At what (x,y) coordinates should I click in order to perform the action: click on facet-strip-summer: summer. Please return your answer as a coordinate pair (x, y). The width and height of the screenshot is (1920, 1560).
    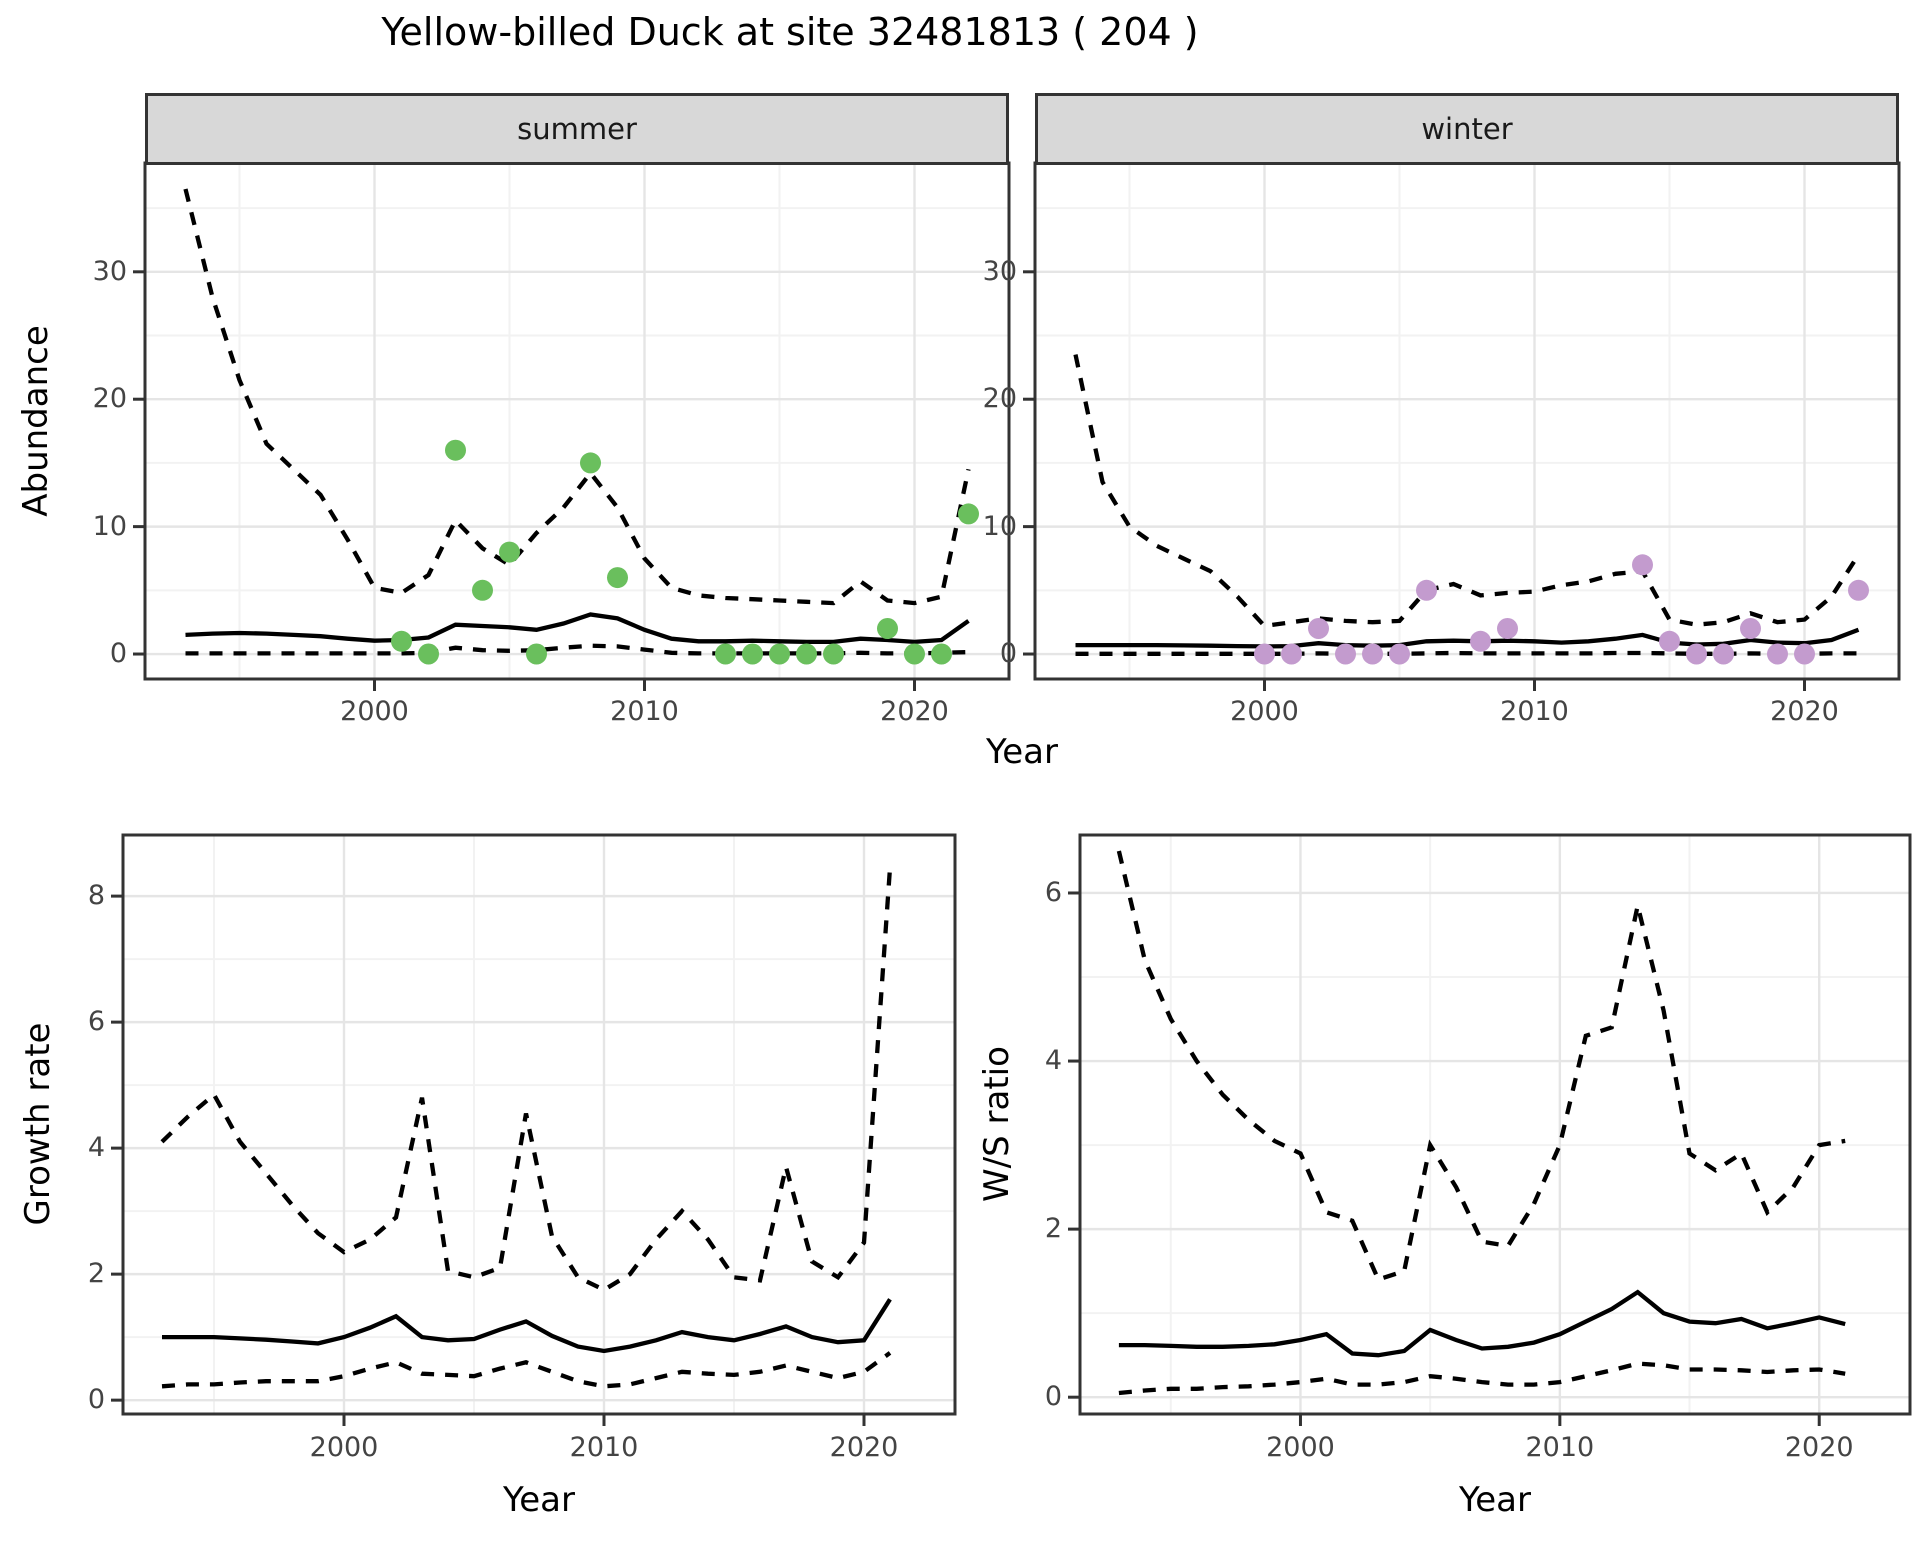
    Looking at the image, I should click on (577, 129).